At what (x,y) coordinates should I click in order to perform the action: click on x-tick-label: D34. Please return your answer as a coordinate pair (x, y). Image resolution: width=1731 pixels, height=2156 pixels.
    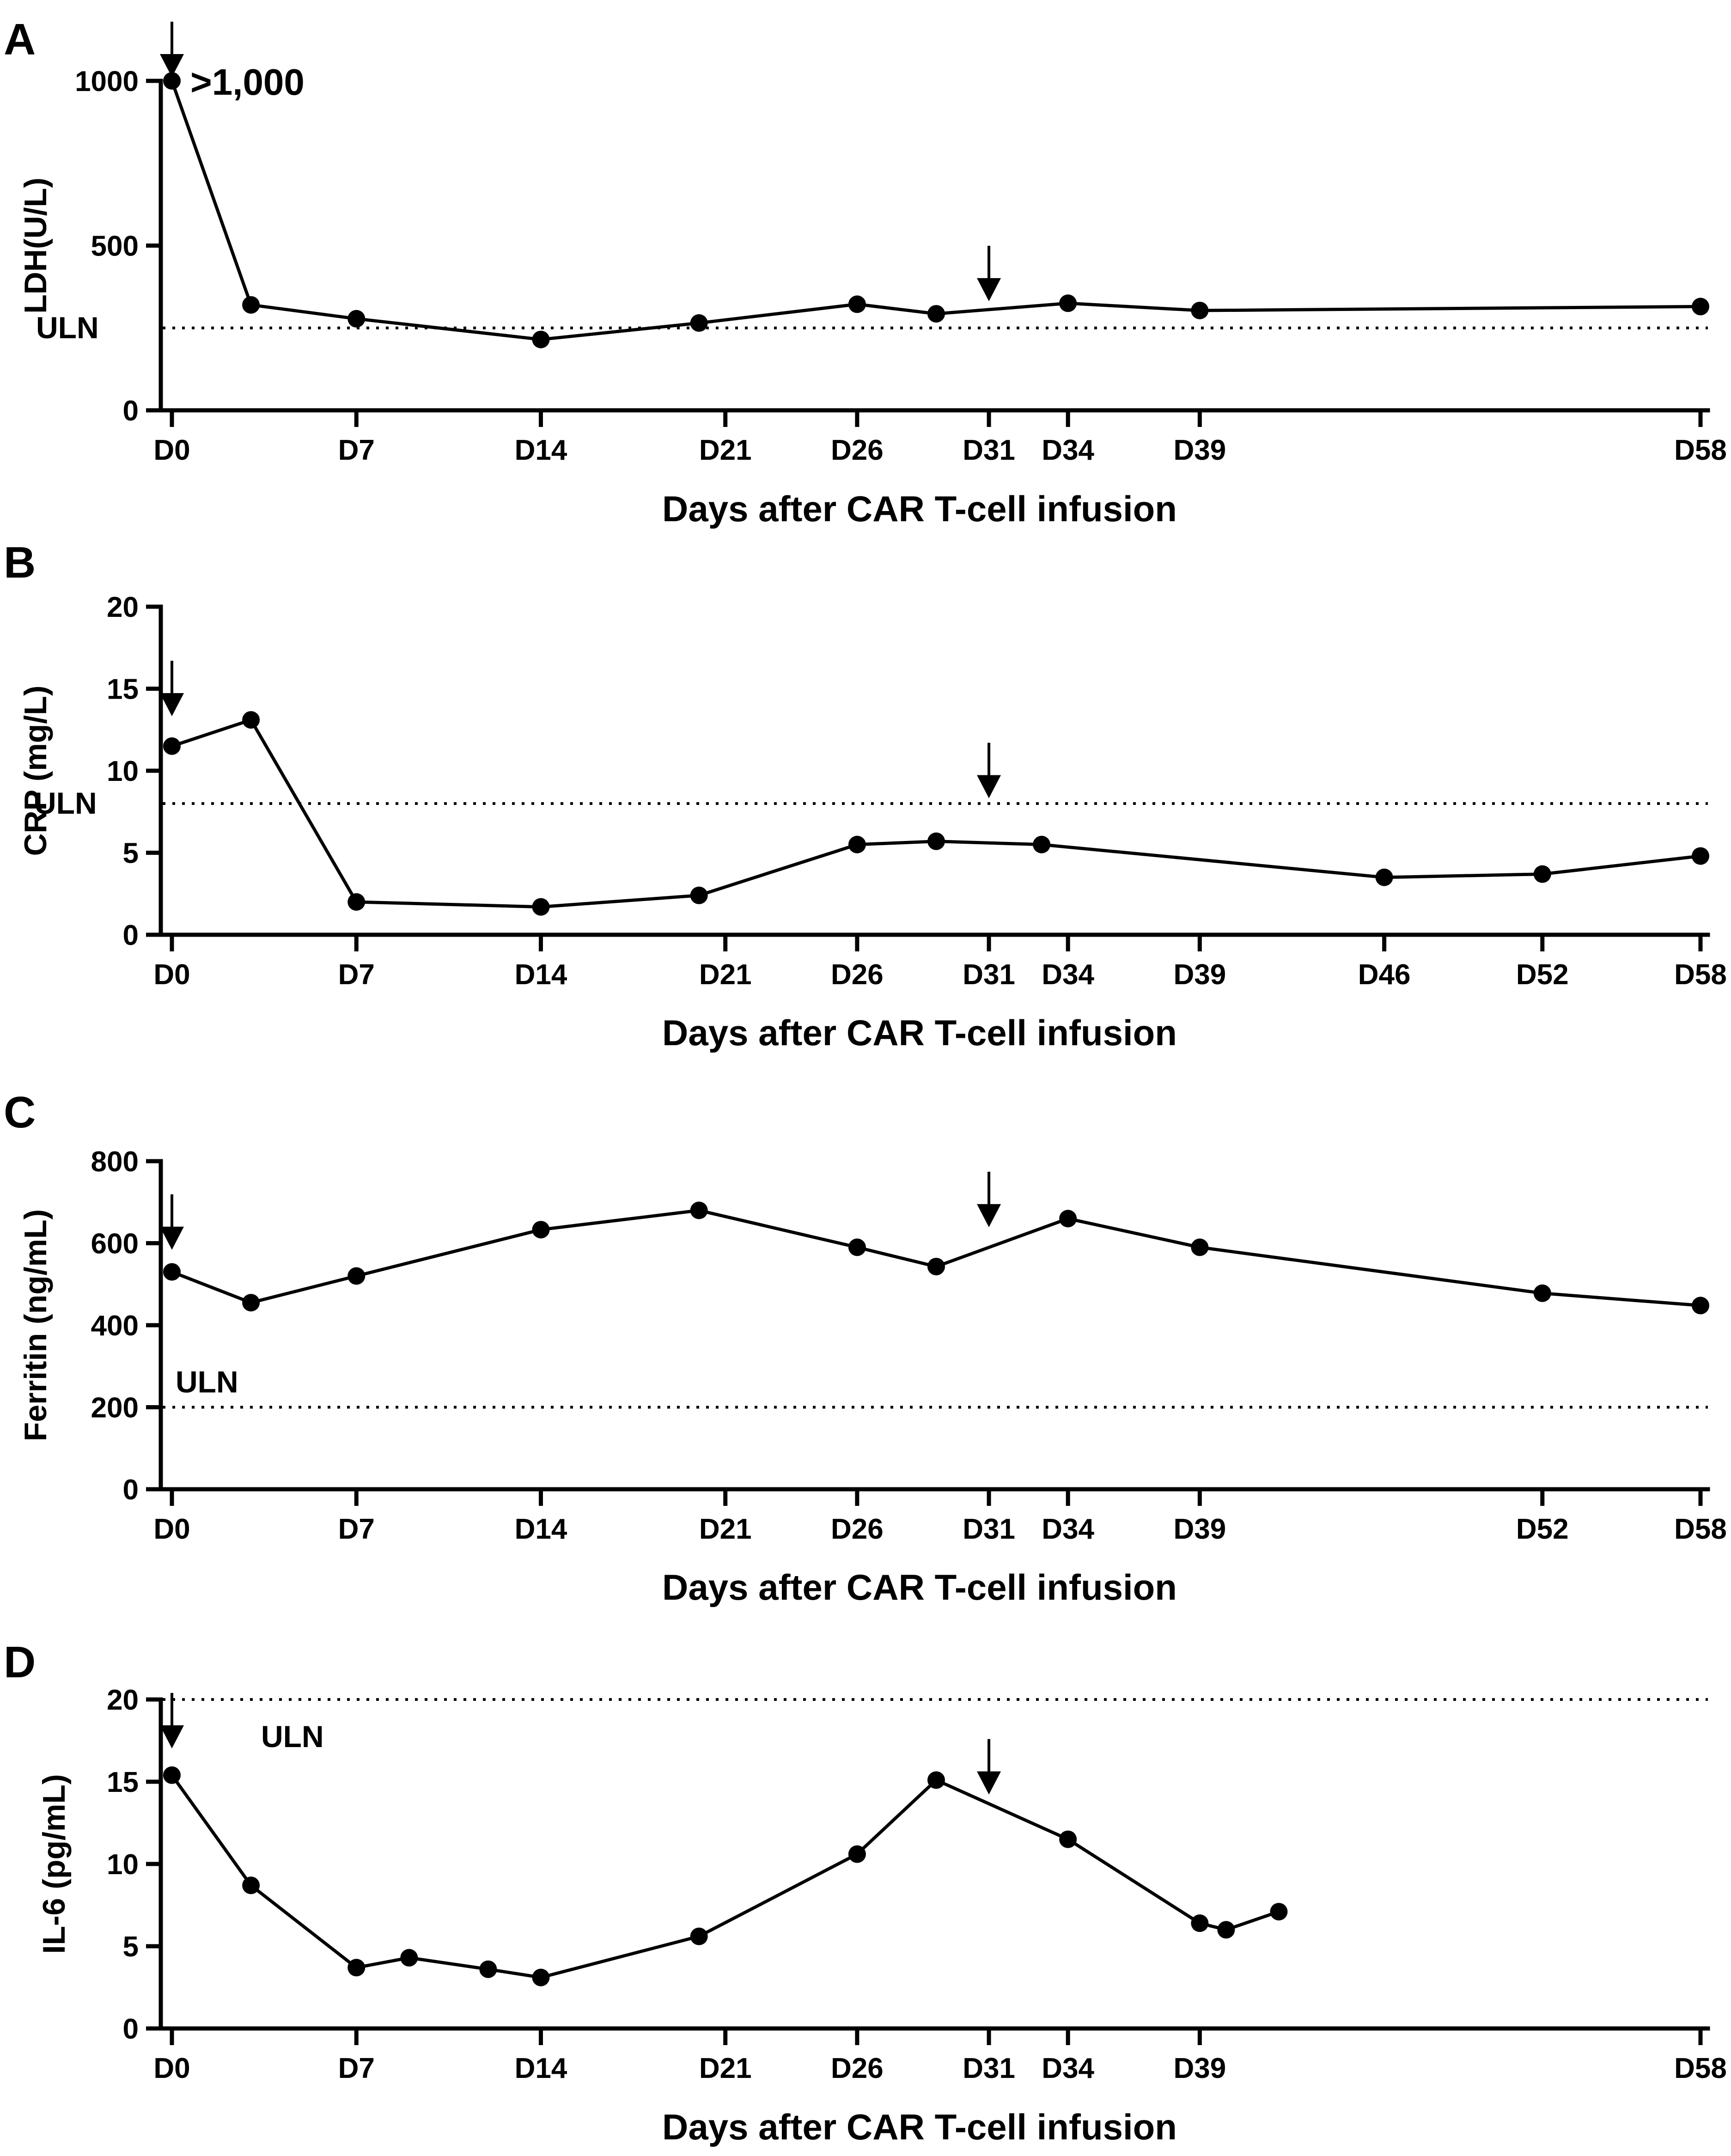
    Looking at the image, I should click on (1068, 1529).